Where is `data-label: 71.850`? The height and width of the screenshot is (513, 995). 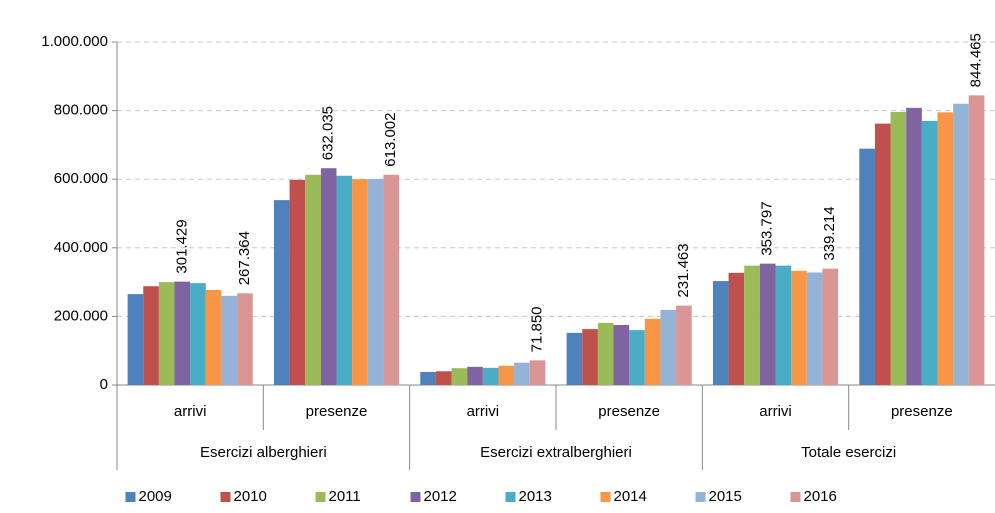
data-label: 71.850 is located at coordinates (537, 329).